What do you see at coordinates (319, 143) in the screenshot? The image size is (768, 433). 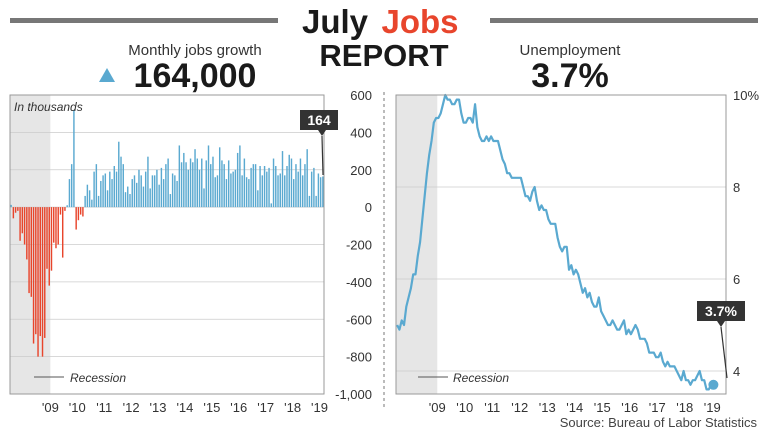 I see `jobs-end-callout: 164` at bounding box center [319, 143].